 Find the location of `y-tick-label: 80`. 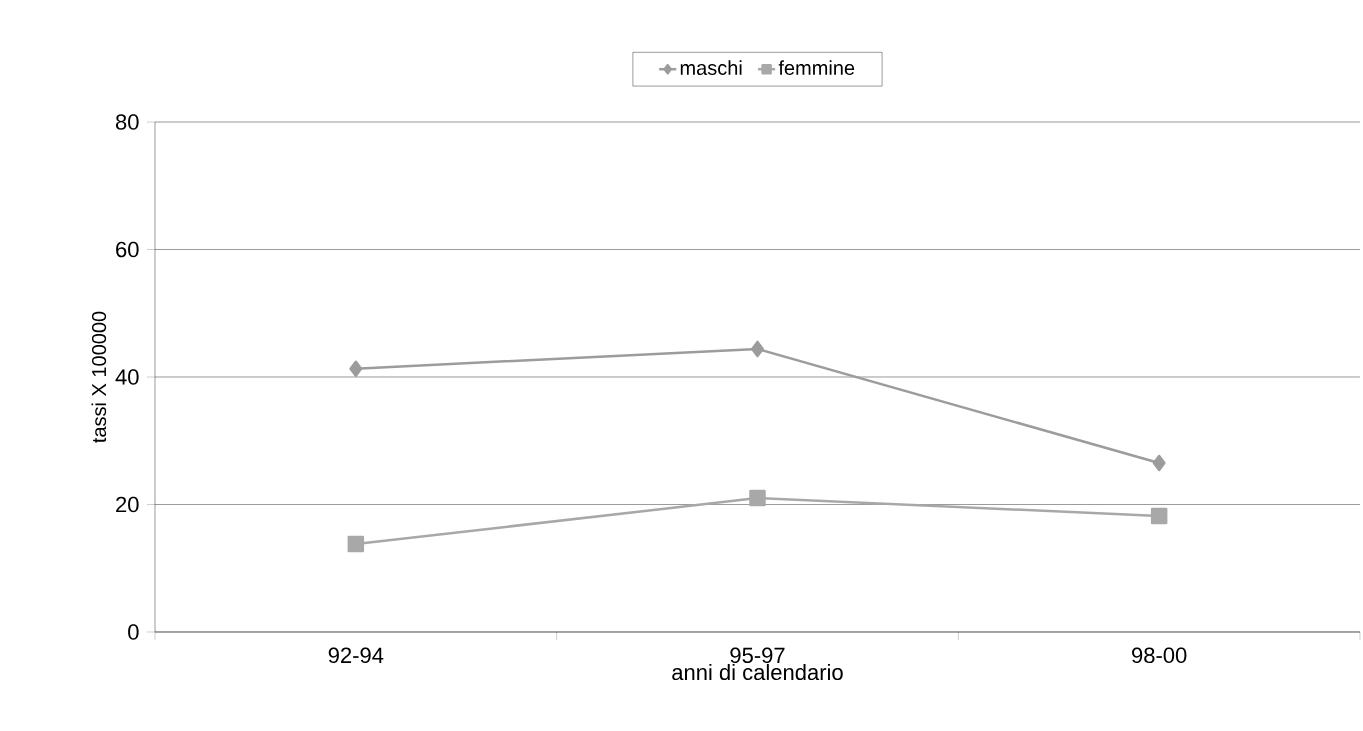

y-tick-label: 80 is located at coordinates (127, 122).